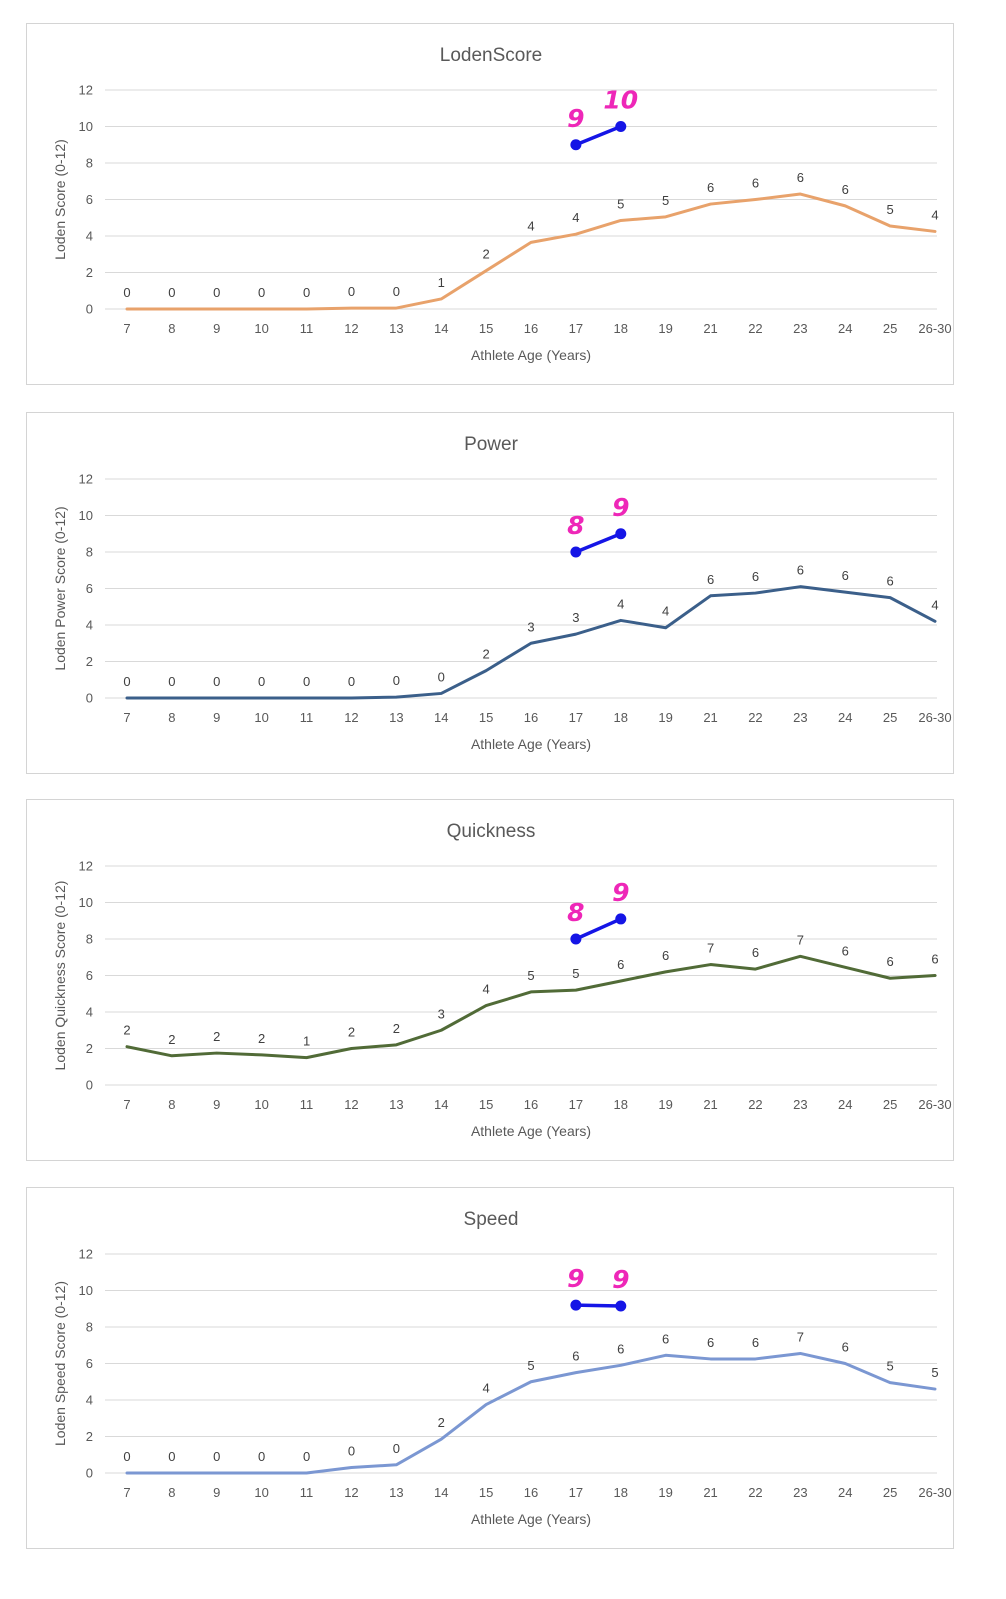 The height and width of the screenshot is (1599, 1006). What do you see at coordinates (491, 55) in the screenshot?
I see `chart-title: LodenScore` at bounding box center [491, 55].